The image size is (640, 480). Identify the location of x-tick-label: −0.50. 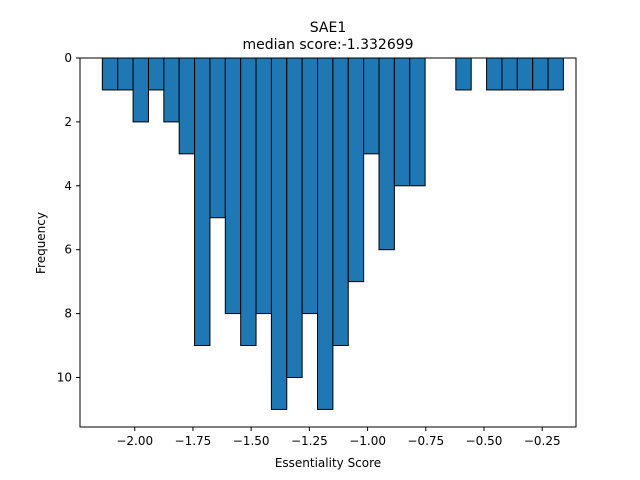
(484, 441).